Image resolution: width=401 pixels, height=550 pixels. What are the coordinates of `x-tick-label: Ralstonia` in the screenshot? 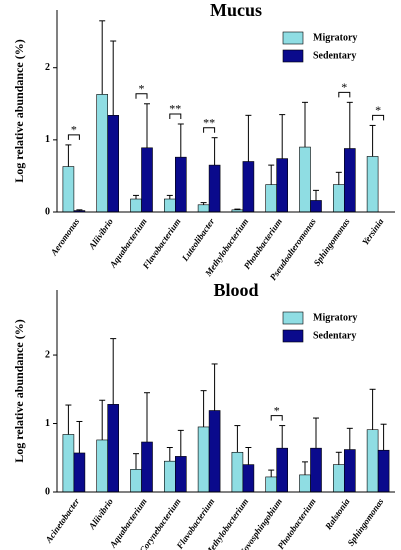 It's located at (336, 514).